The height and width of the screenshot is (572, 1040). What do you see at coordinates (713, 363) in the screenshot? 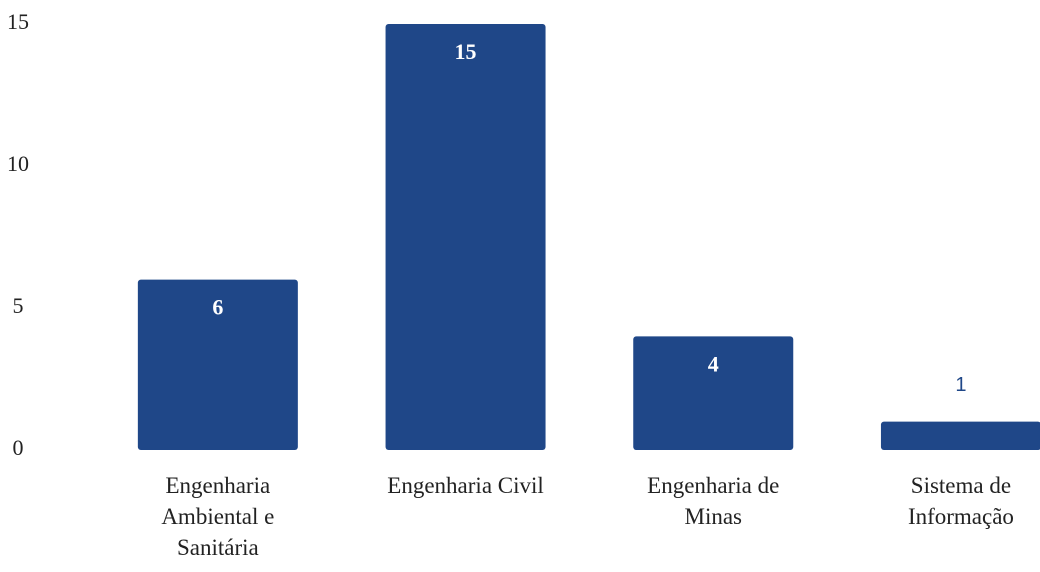
I see `data-label: 4` at bounding box center [713, 363].